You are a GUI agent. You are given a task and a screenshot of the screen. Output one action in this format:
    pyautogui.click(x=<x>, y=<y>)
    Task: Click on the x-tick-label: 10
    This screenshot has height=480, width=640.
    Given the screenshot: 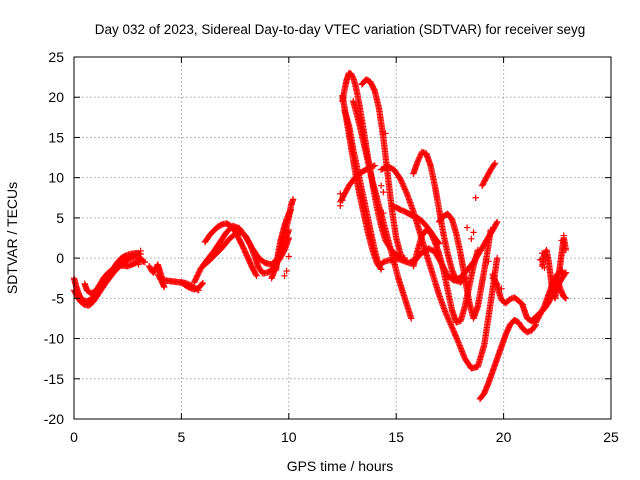 What is the action you would take?
    pyautogui.click(x=289, y=437)
    